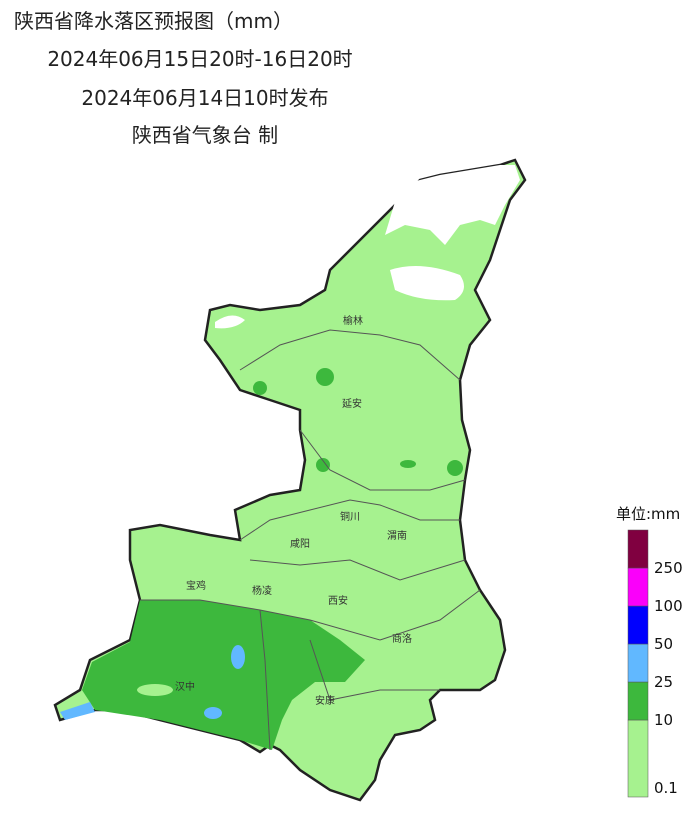  I want to click on city-label: 安康, so click(325, 700).